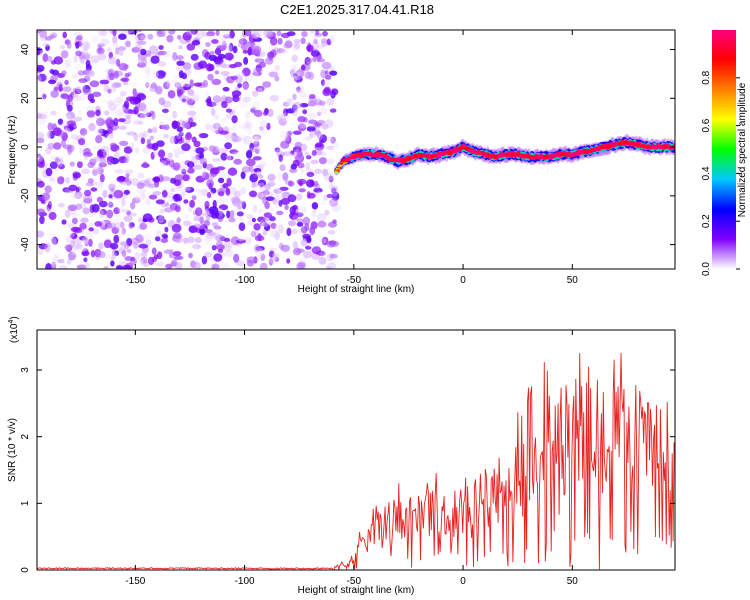  What do you see at coordinates (706, 269) in the screenshot?
I see `colorbar-tick-label: 0.0` at bounding box center [706, 269].